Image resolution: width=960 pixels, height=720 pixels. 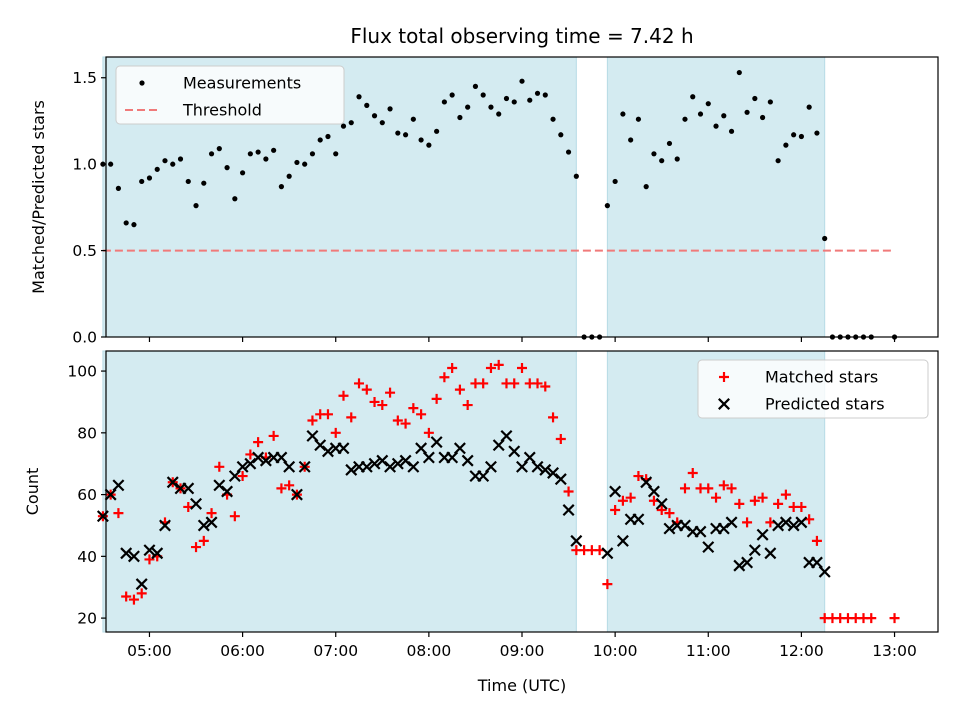 What do you see at coordinates (222, 110) in the screenshot?
I see `legend-label: Threshold` at bounding box center [222, 110].